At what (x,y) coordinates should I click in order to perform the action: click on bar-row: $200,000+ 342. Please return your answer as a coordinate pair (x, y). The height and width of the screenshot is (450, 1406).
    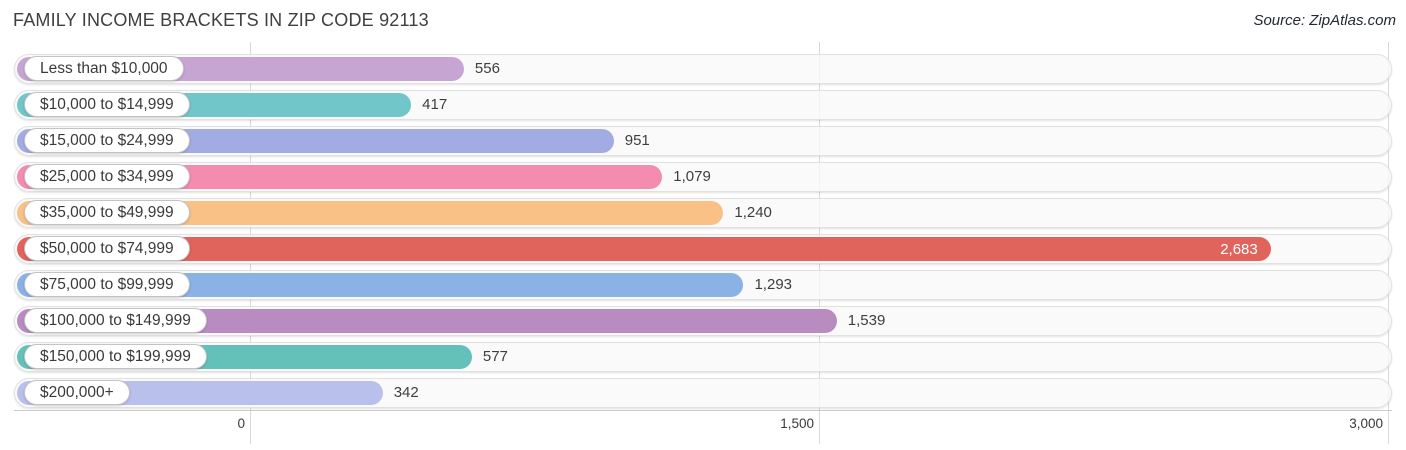
    Looking at the image, I should click on (703, 393).